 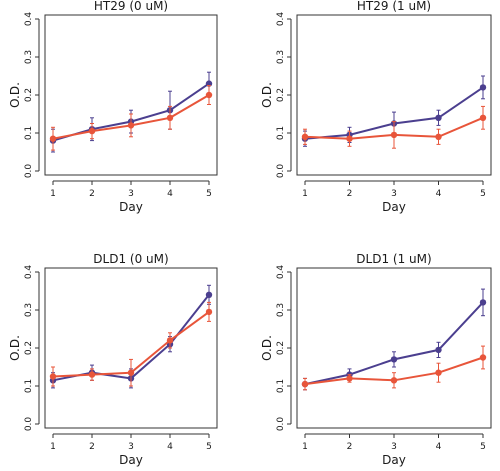 I want to click on chart-title: HT29 (1 uM), so click(x=394, y=6).